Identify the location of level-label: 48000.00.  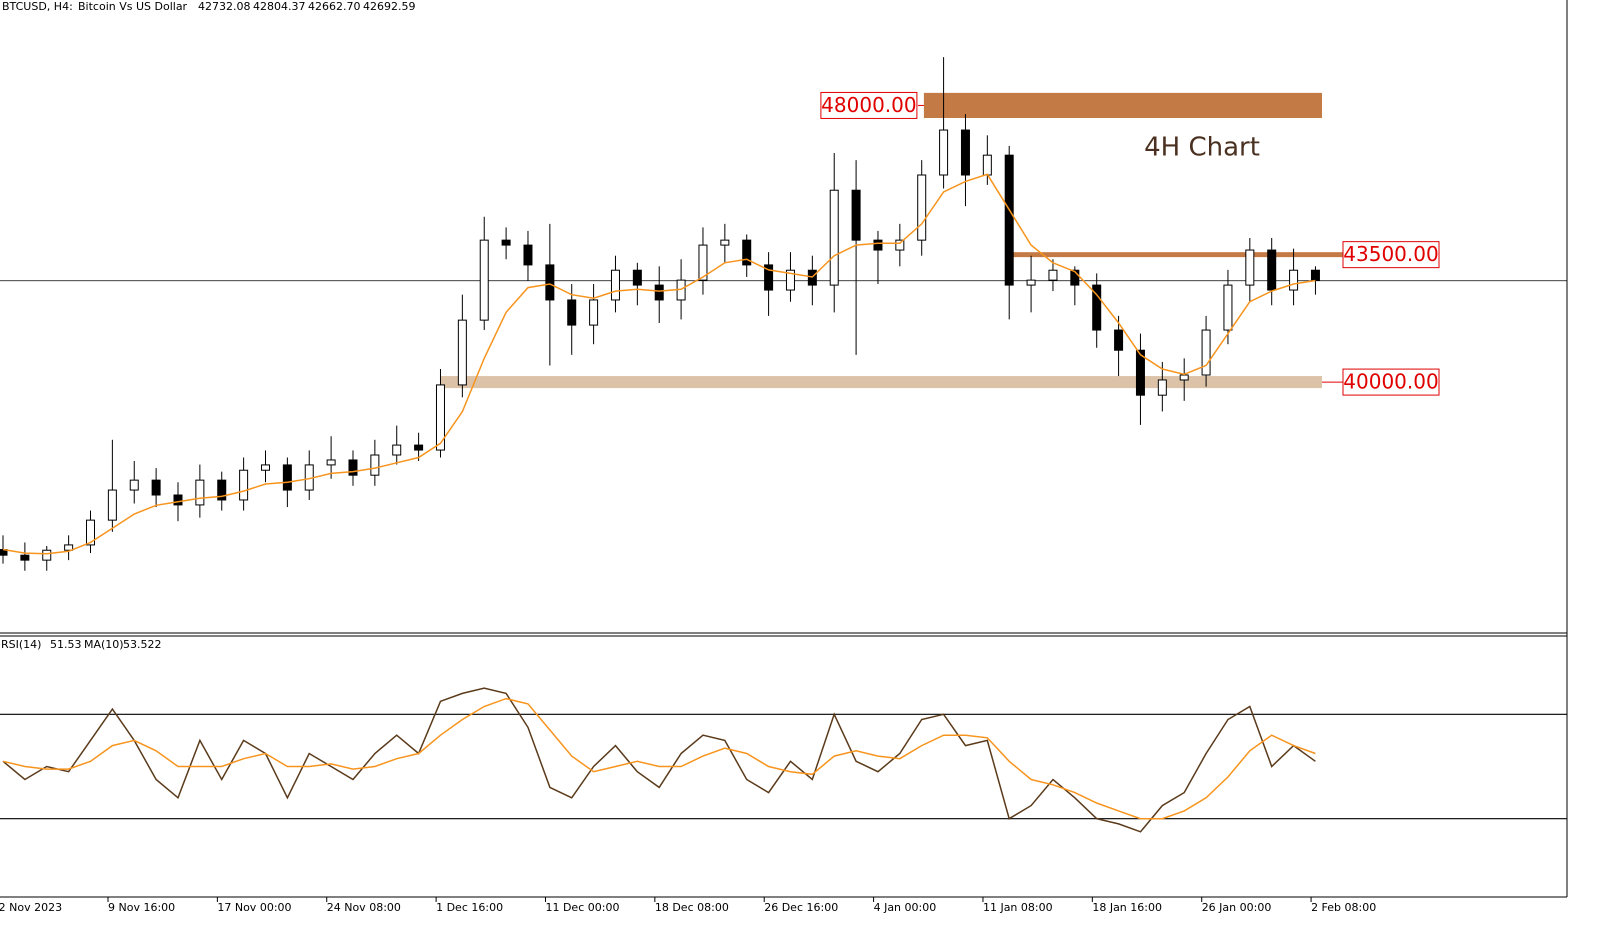
(868, 105).